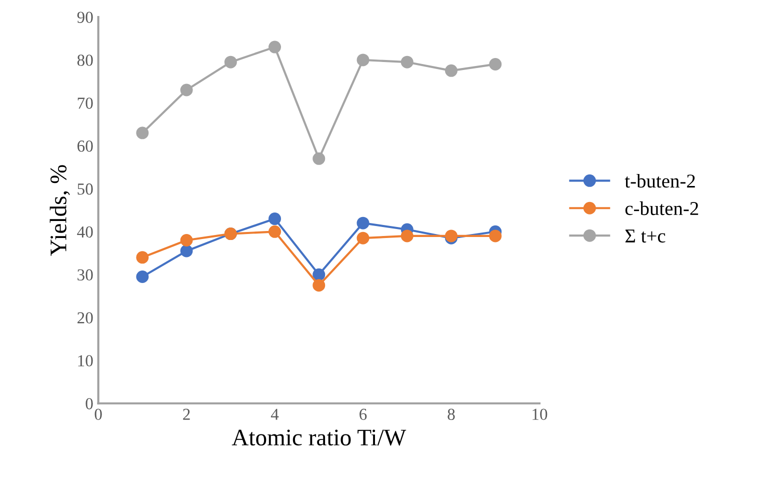 The height and width of the screenshot is (486, 774). Describe the element at coordinates (363, 414) in the screenshot. I see `x-tick-label: 6` at that location.